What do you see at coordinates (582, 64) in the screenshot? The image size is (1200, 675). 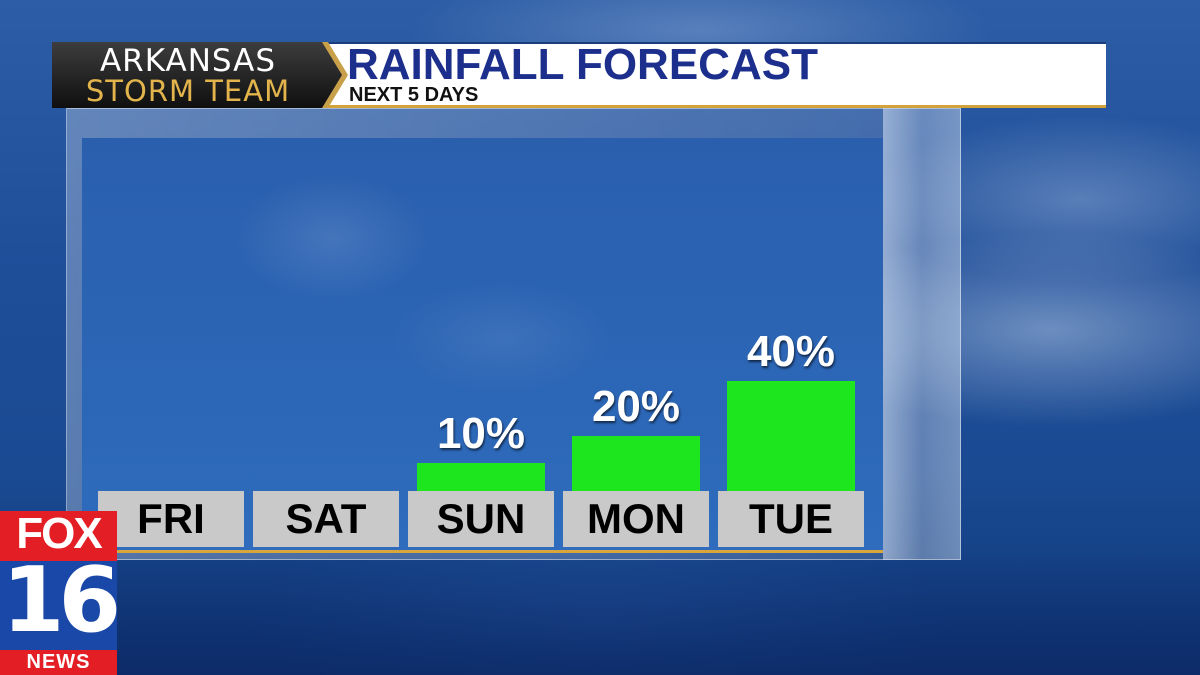 I see `chart-title: RAINFALL FORECAST` at bounding box center [582, 64].